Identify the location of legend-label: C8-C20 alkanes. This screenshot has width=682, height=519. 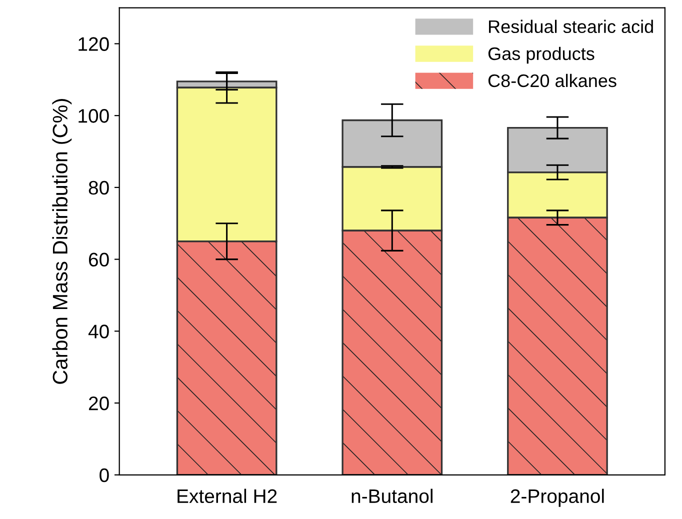
(552, 81).